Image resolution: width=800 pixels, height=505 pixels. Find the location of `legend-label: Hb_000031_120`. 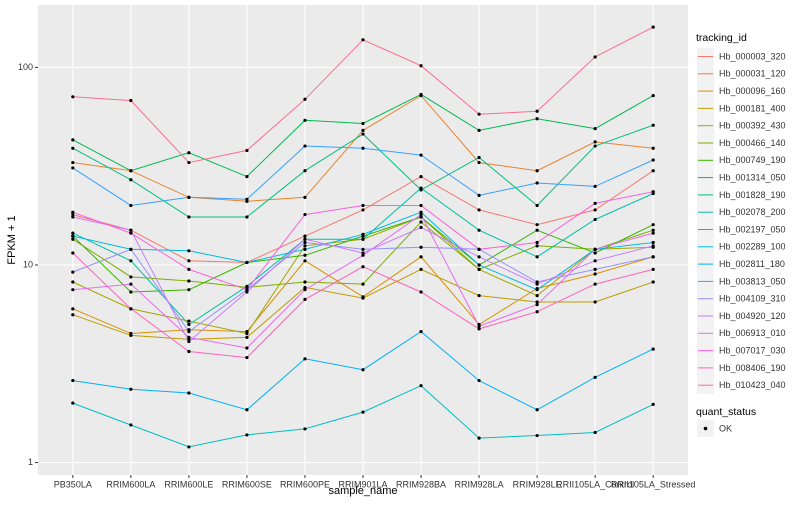

legend-label: Hb_000031_120 is located at coordinates (752, 74).